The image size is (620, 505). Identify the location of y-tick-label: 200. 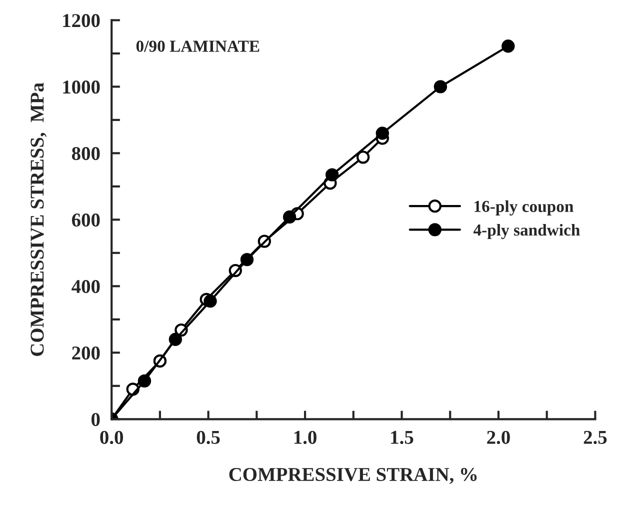
(86, 353).